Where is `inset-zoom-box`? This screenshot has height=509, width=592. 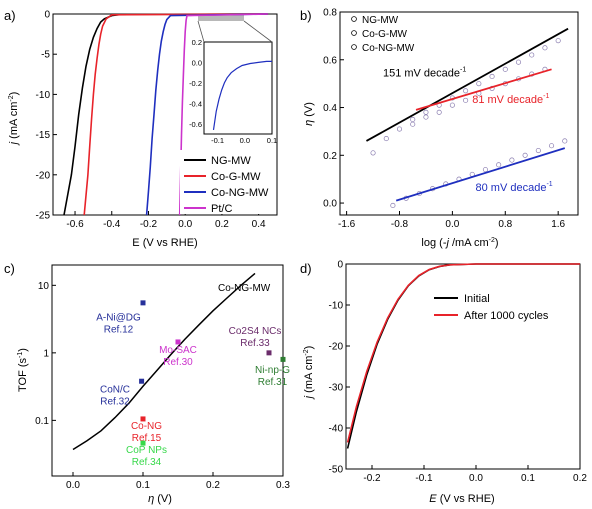
inset-zoom-box is located at coordinates (221, 18).